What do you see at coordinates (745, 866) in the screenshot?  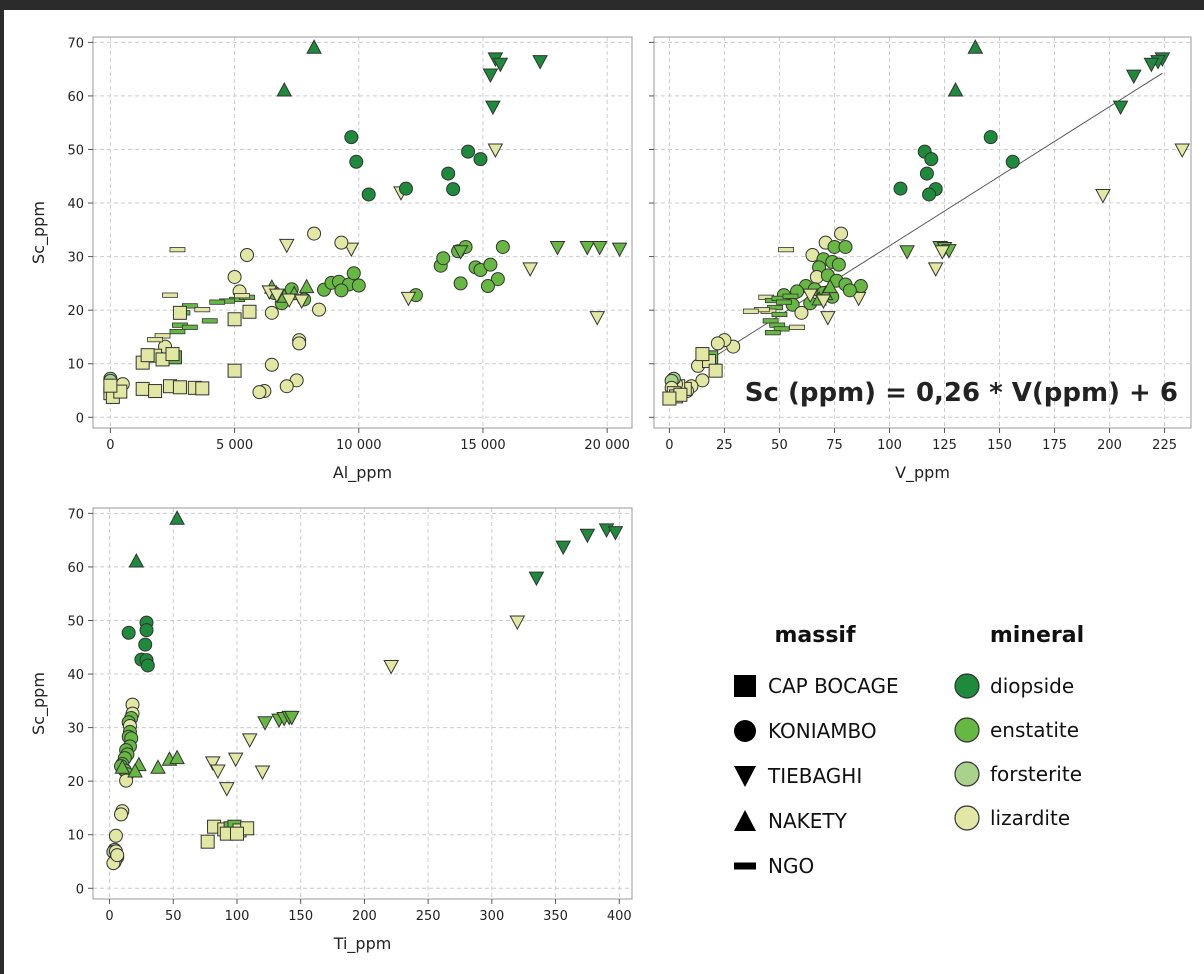 I see `dash-icon` at bounding box center [745, 866].